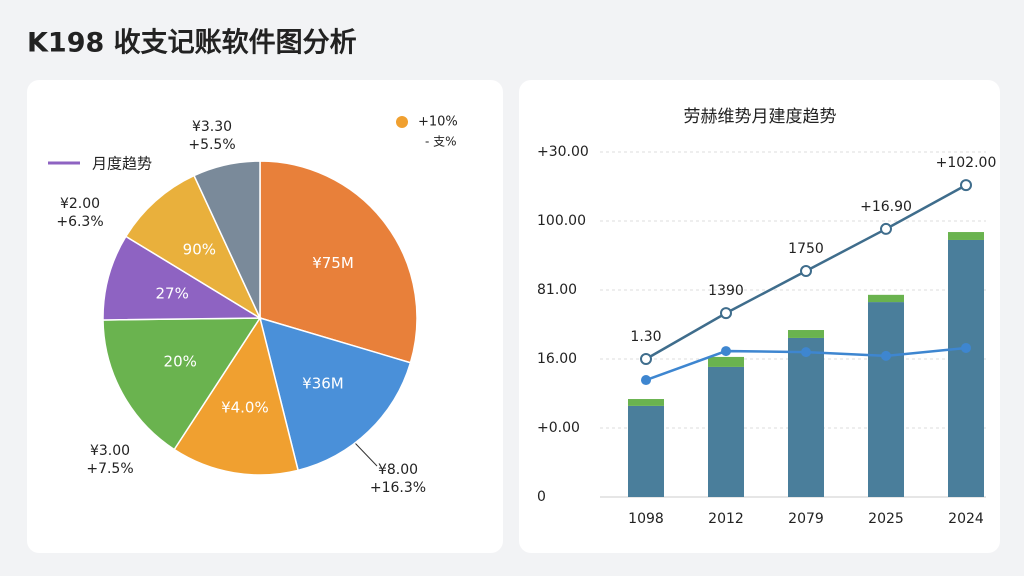 The image size is (1024, 576). I want to click on slice-label: ¥4.0%, so click(245, 407).